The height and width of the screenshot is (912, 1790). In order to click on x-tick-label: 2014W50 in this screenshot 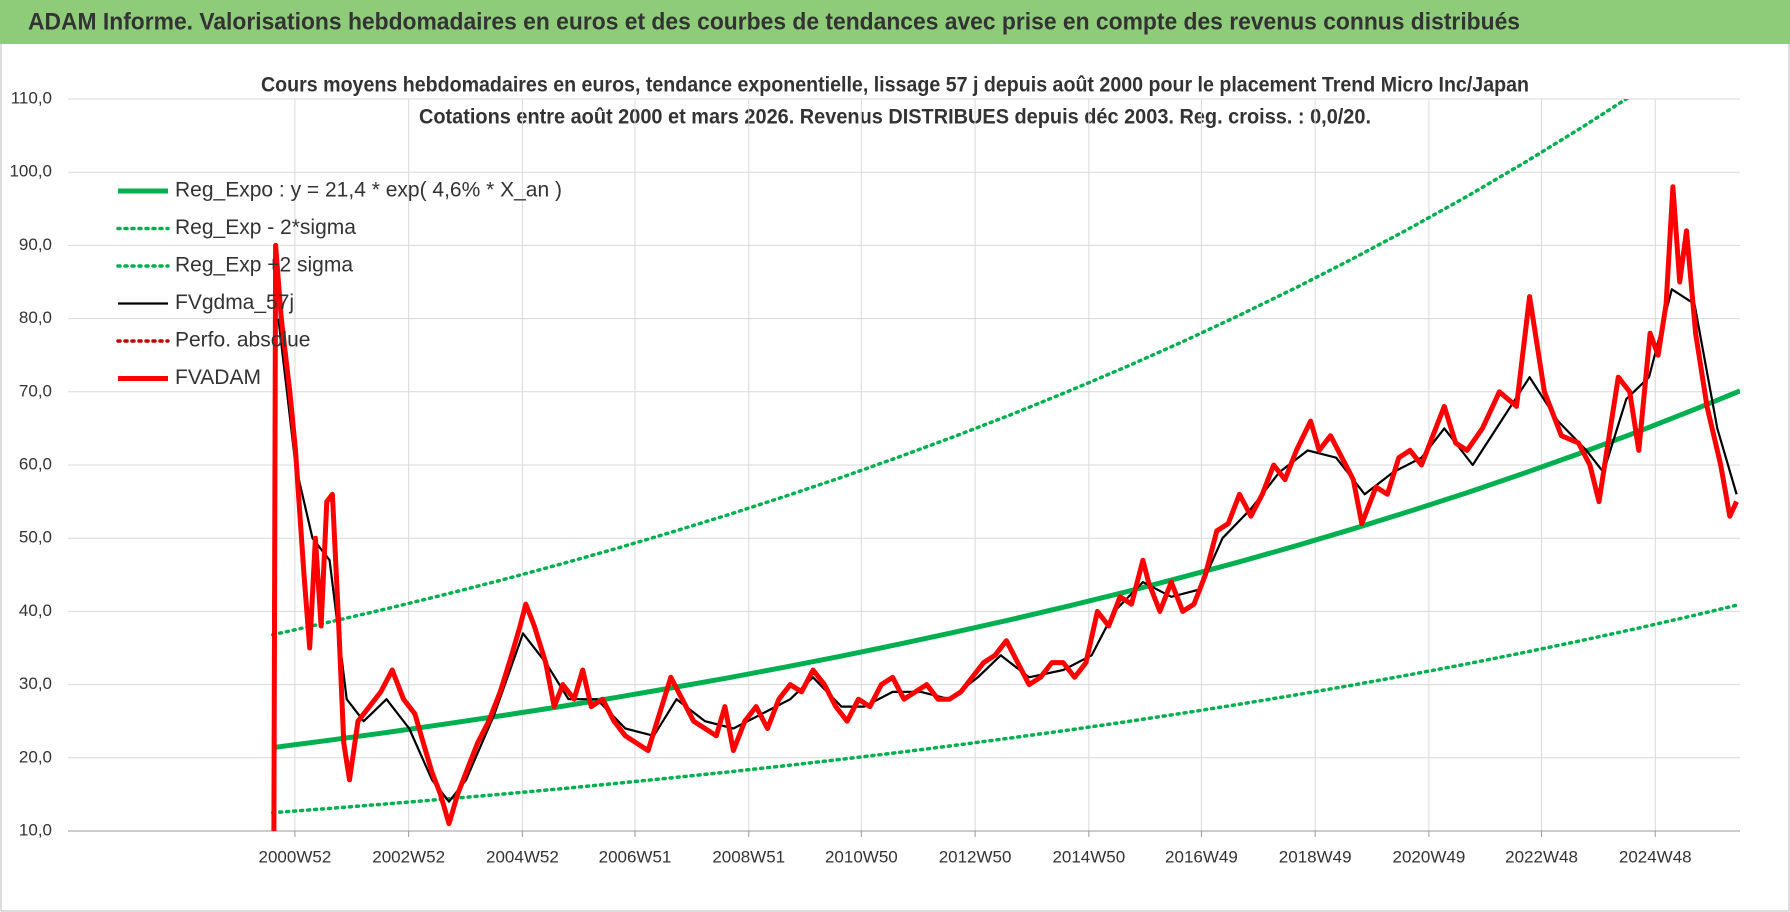, I will do `click(1088, 856)`.